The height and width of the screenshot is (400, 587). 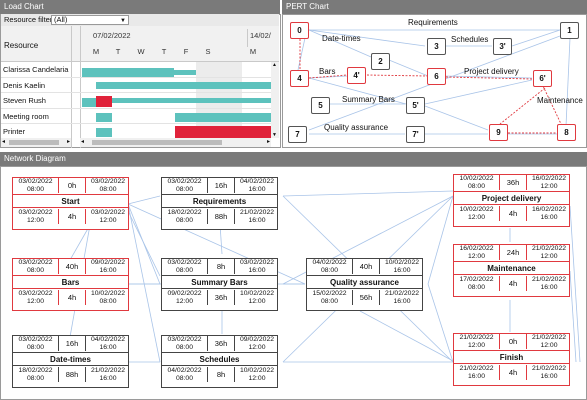 What do you see at coordinates (71, 87) in the screenshot?
I see `column-splitter` at bounding box center [71, 87].